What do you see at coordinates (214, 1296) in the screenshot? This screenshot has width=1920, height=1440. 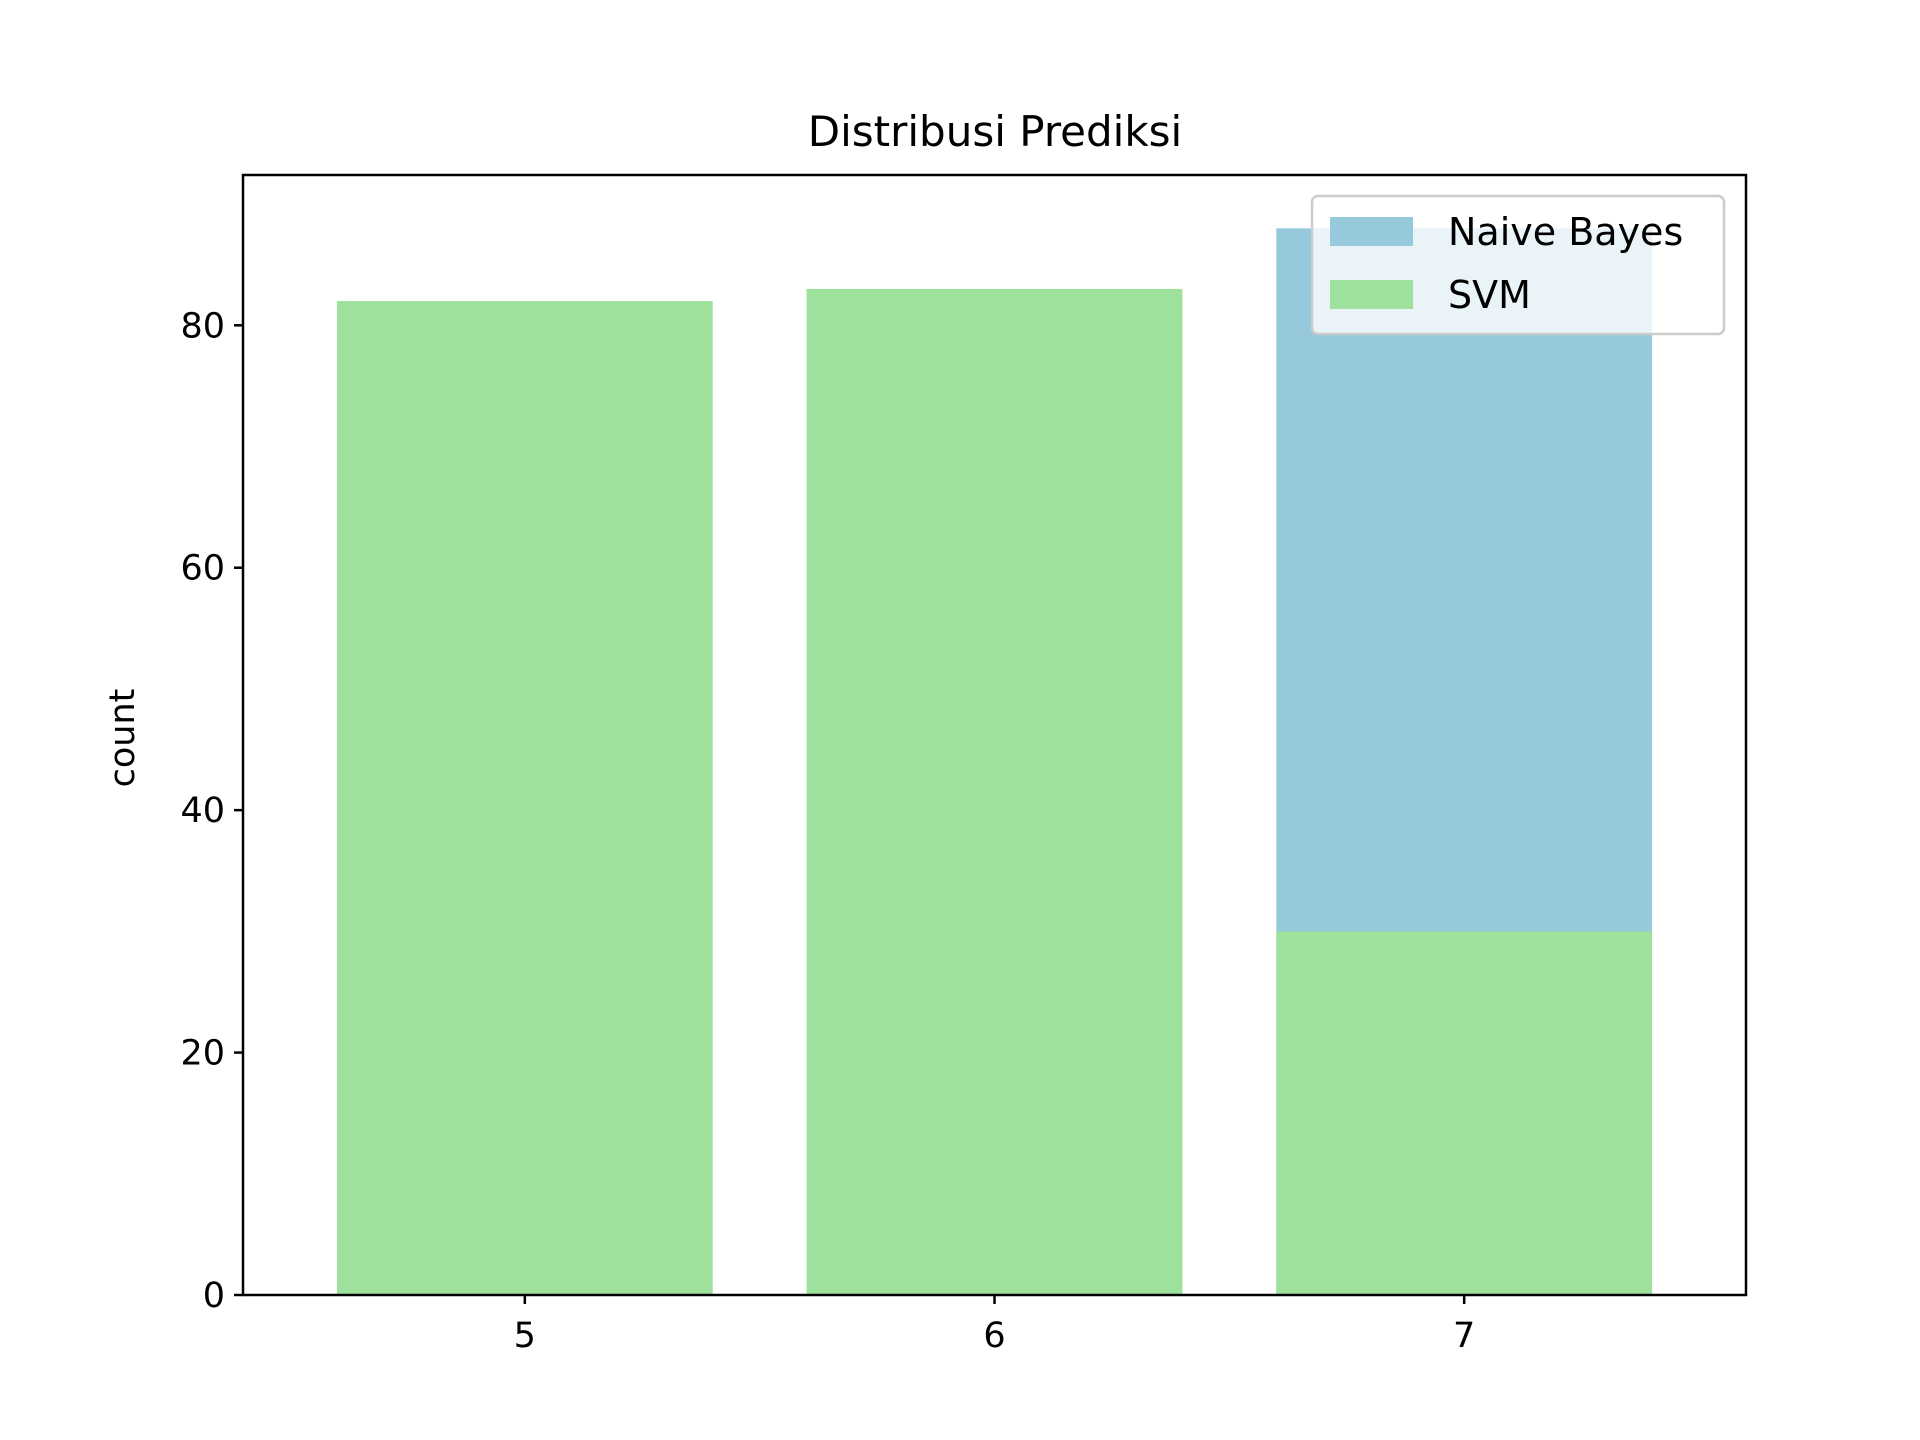 I see `y-tick-label-0: 0` at bounding box center [214, 1296].